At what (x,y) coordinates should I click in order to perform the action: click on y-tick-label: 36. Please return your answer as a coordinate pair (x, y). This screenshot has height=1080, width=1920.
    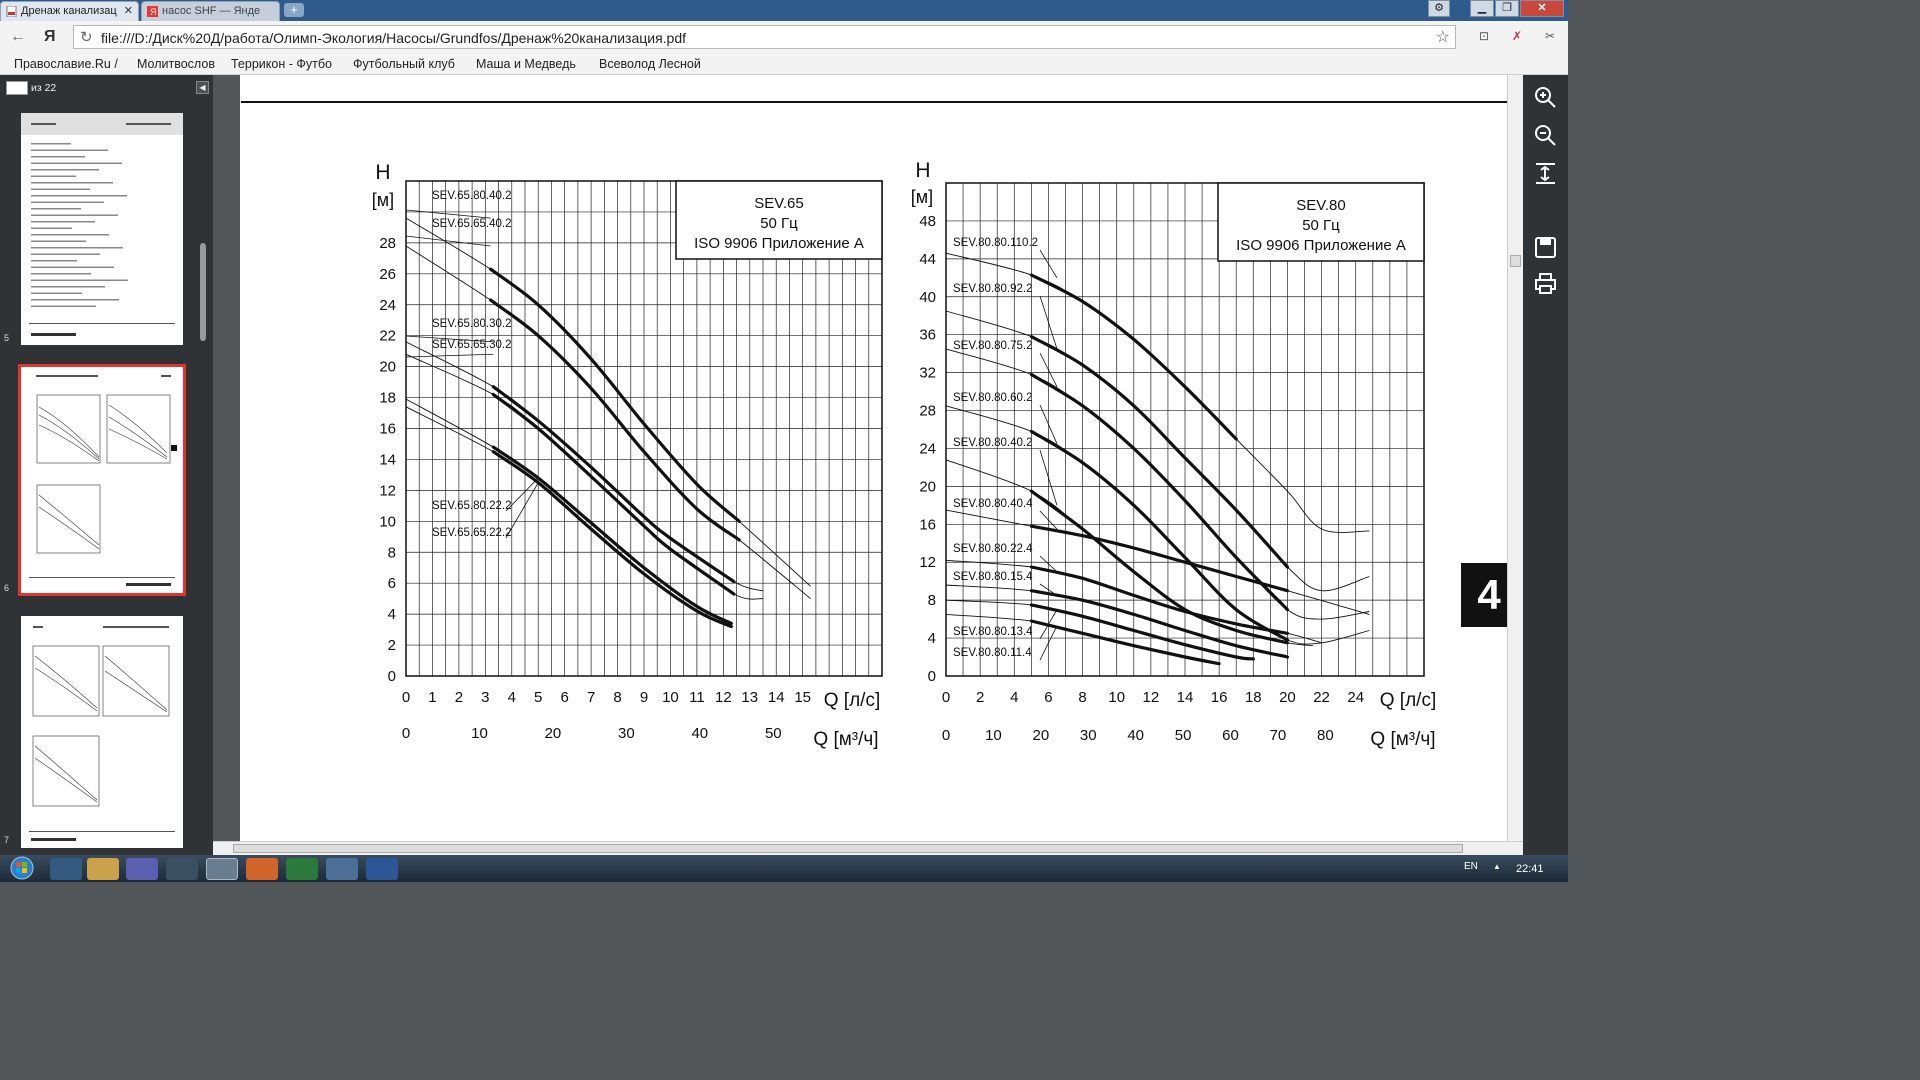
    Looking at the image, I should click on (927, 335).